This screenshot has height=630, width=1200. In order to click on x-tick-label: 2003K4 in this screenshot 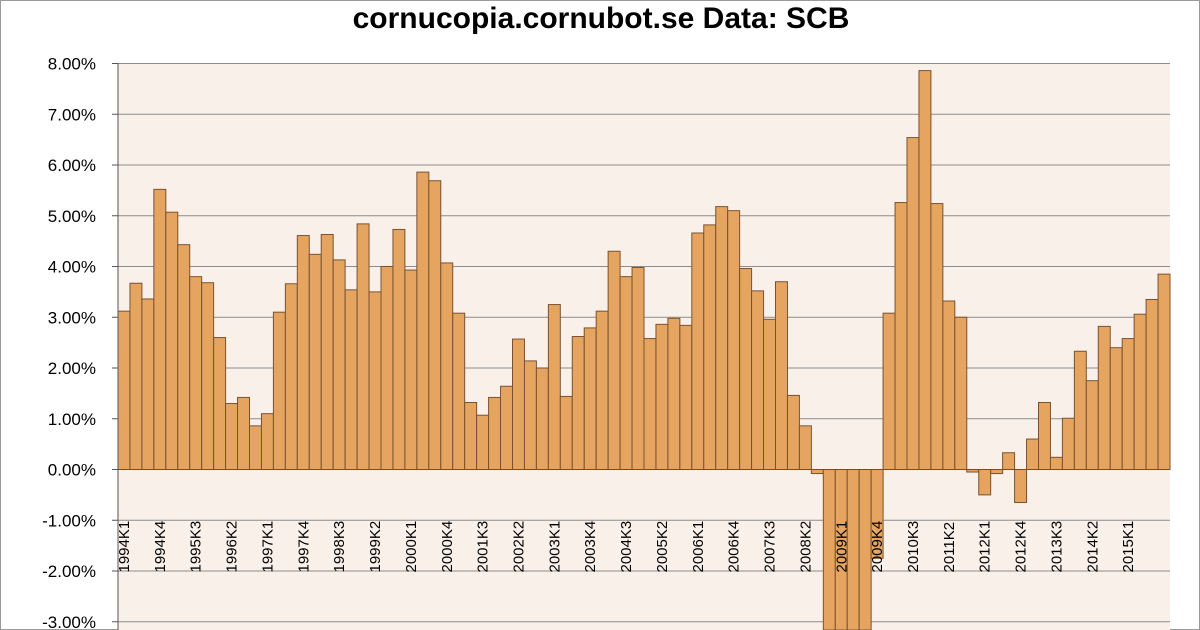, I will do `click(590, 547)`.